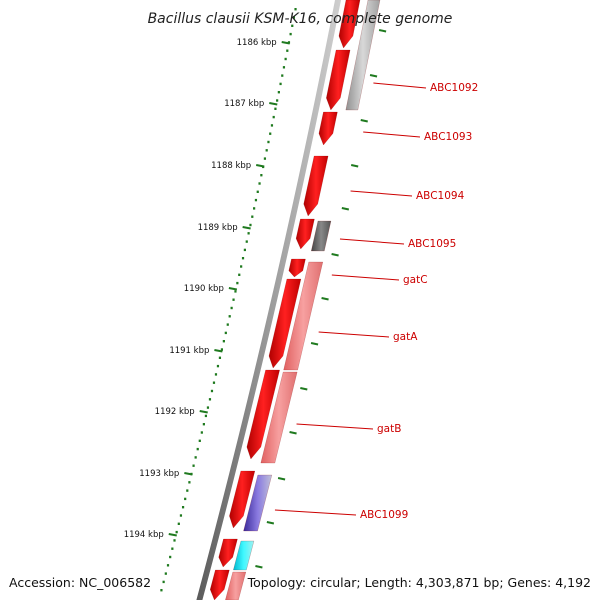 This screenshot has height=600, width=600. What do you see at coordinates (231, 166) in the screenshot?
I see `ruler-tick-label: 1188 kbp` at bounding box center [231, 166].